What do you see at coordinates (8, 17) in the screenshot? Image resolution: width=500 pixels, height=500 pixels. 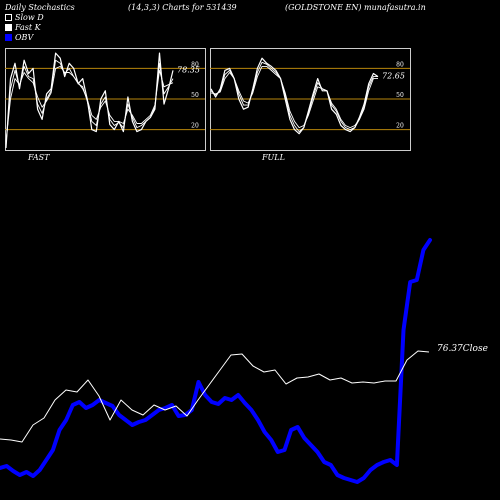 I see `legend-swatch-slow-d` at bounding box center [8, 17].